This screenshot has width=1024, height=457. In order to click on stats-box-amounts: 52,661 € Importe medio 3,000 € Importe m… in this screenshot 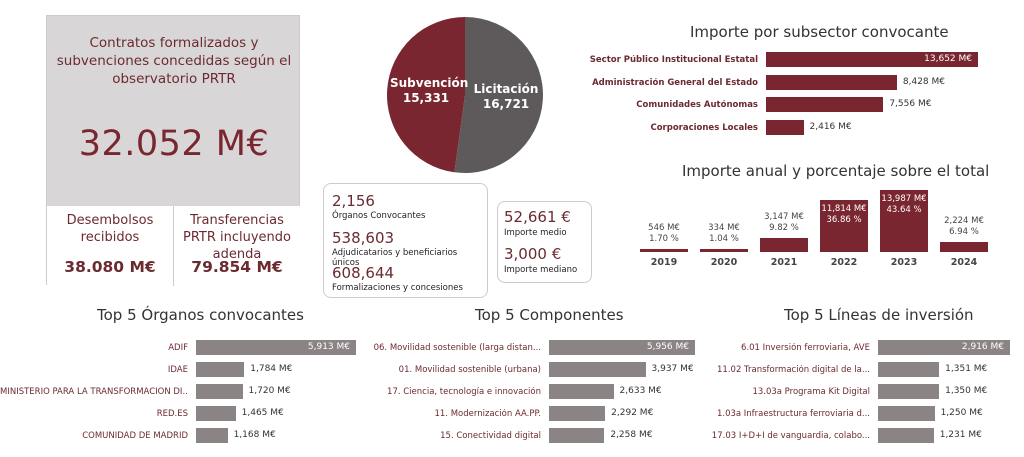, I will do `click(544, 242)`.